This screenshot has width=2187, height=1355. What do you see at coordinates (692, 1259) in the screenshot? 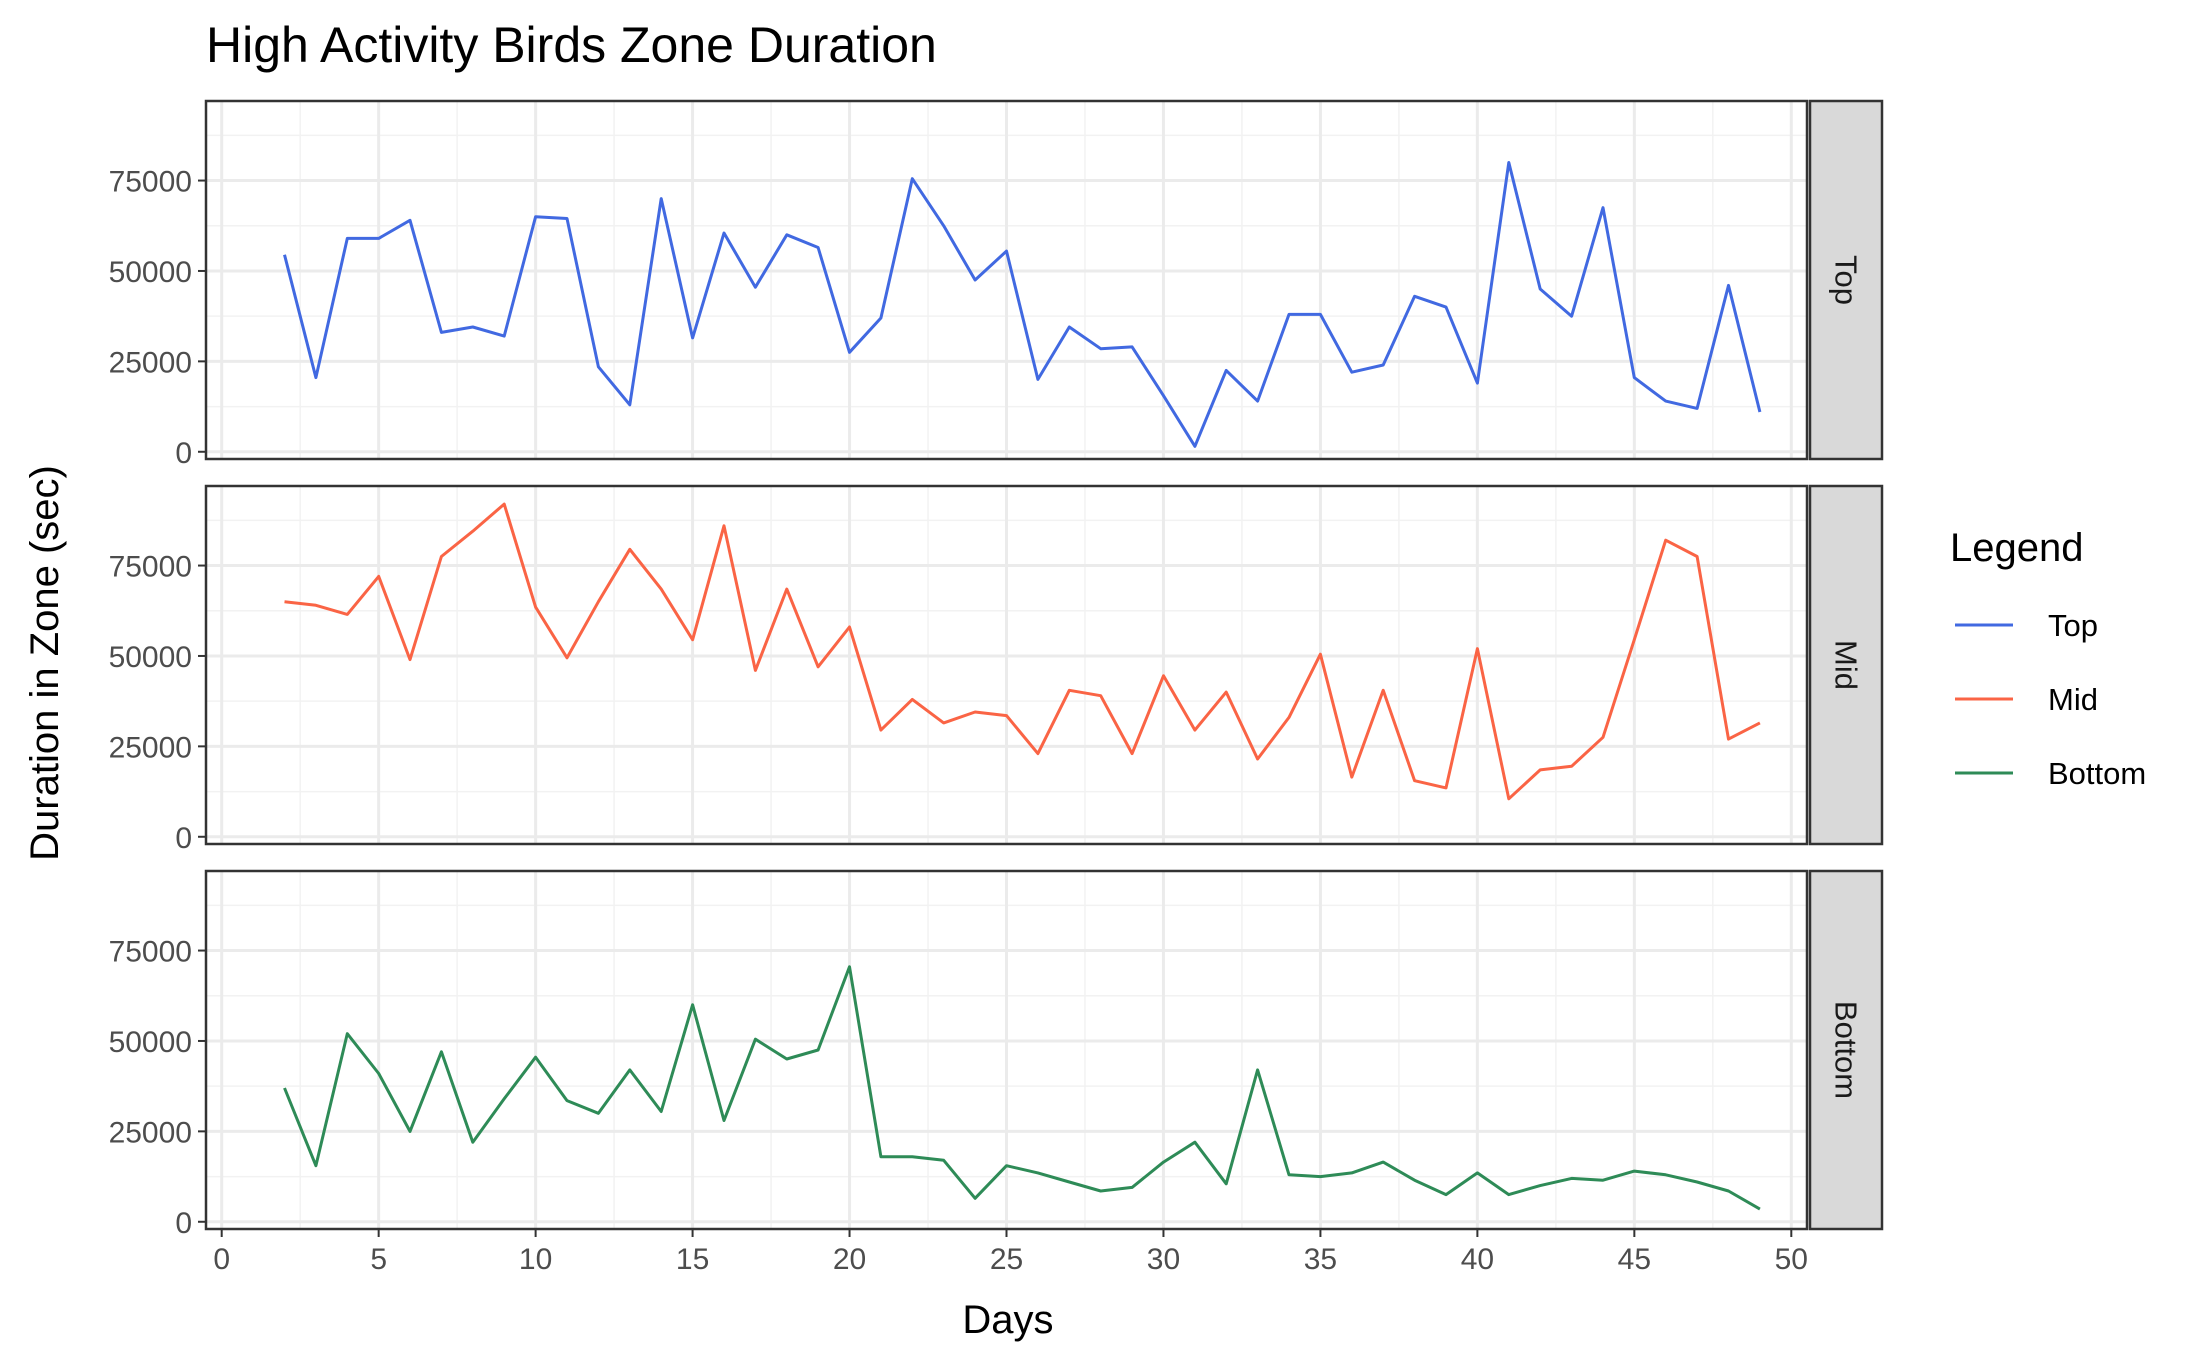
I see `x-tick-label: 15` at bounding box center [692, 1259].